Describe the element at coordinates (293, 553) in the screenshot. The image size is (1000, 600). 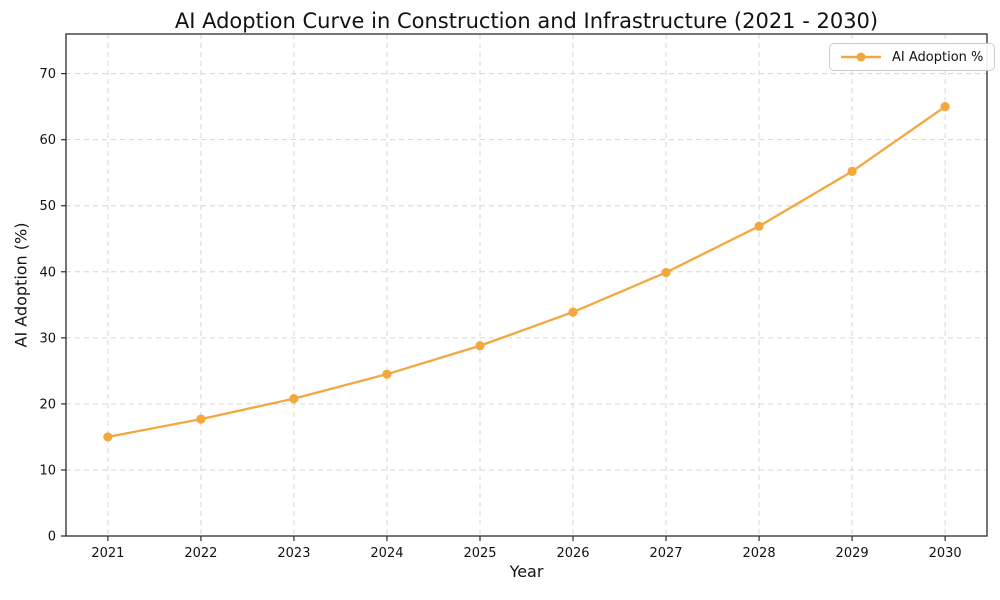
I see `x-tick-label: 2023` at that location.